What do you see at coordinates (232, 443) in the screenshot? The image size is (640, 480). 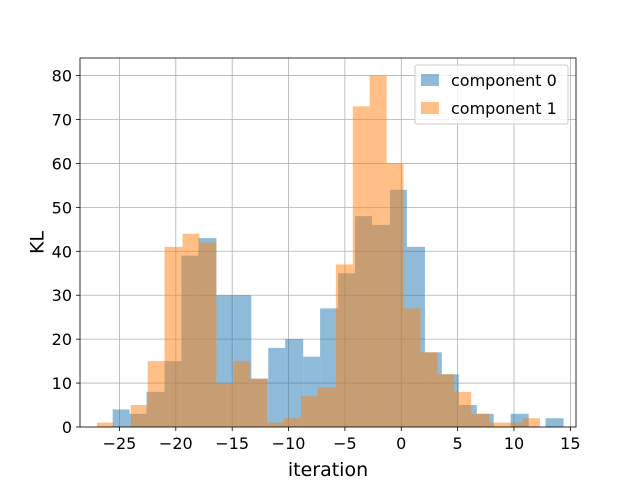 I see `x-tick-label: −15` at bounding box center [232, 443].